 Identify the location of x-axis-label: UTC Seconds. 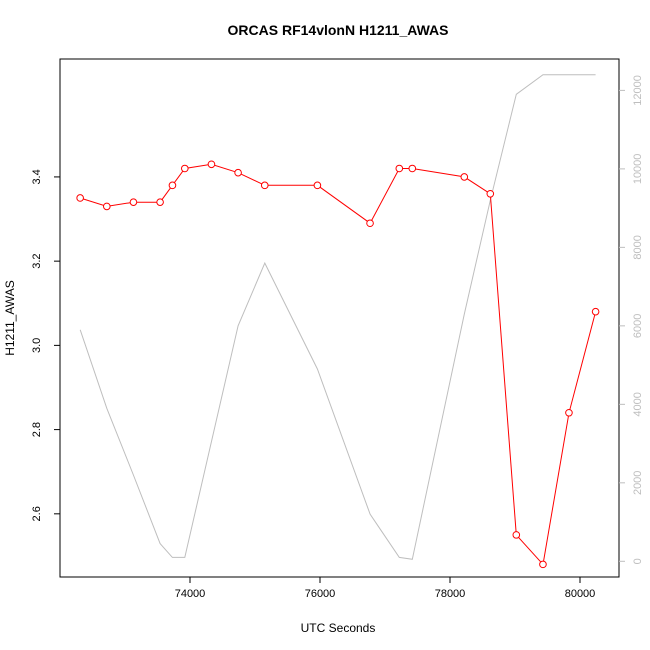
(338, 628).